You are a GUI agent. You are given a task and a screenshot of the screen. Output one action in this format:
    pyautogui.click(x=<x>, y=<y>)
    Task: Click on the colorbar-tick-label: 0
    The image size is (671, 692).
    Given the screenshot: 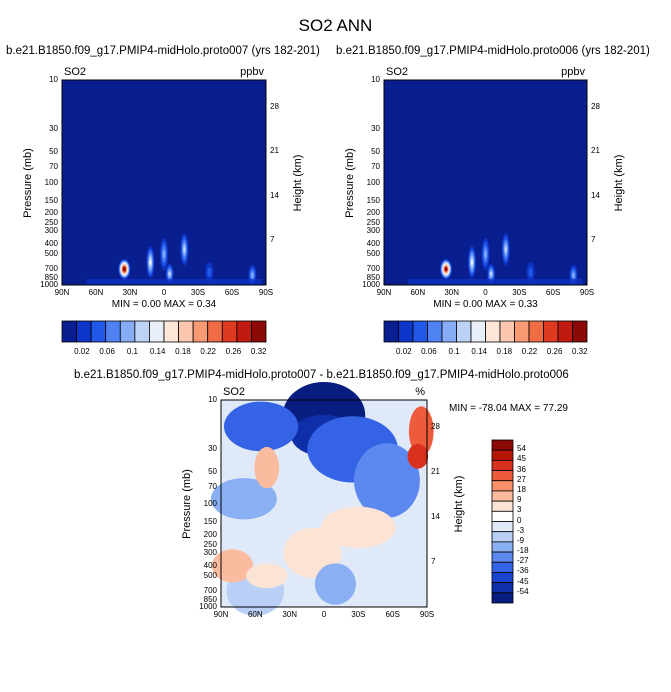 What is the action you would take?
    pyautogui.click(x=519, y=520)
    